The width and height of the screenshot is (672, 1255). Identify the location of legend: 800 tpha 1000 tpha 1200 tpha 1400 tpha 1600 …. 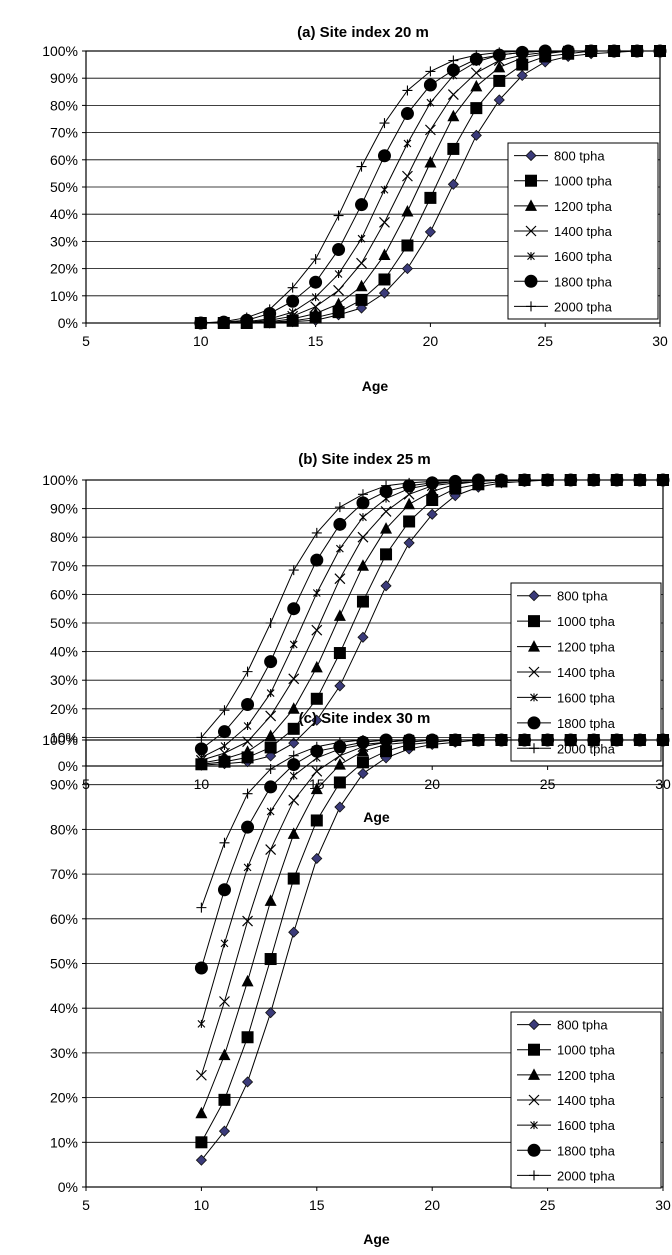
(586, 672).